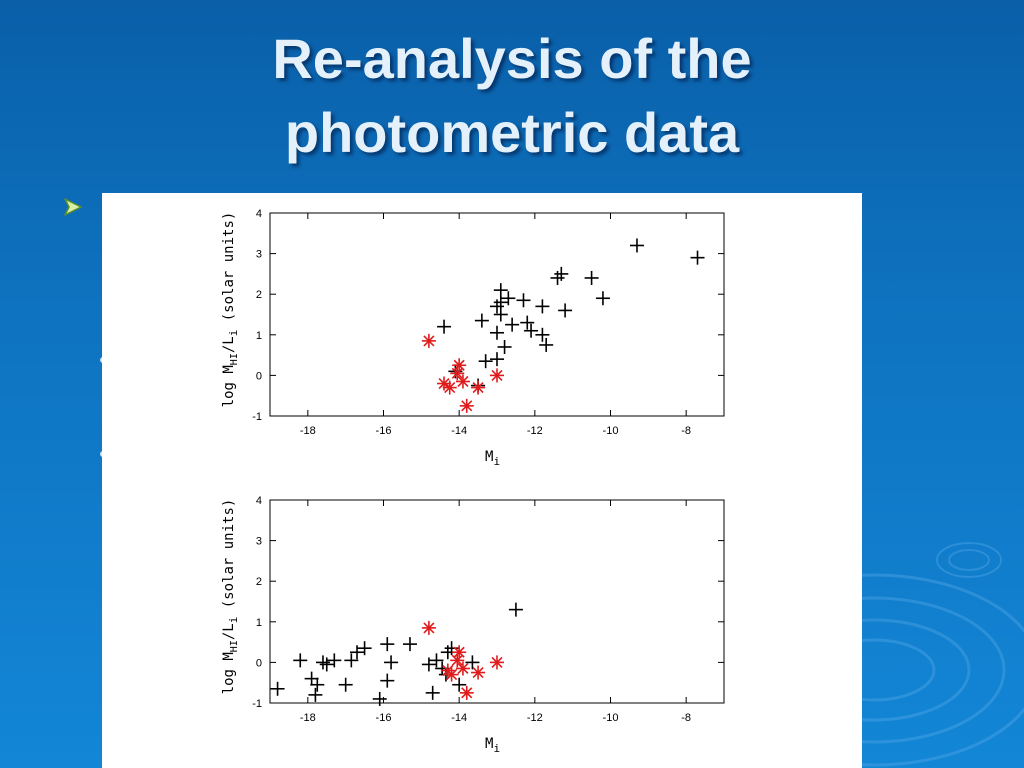 The height and width of the screenshot is (768, 1024). What do you see at coordinates (259, 663) in the screenshot?
I see `y-tick-label: 0` at bounding box center [259, 663].